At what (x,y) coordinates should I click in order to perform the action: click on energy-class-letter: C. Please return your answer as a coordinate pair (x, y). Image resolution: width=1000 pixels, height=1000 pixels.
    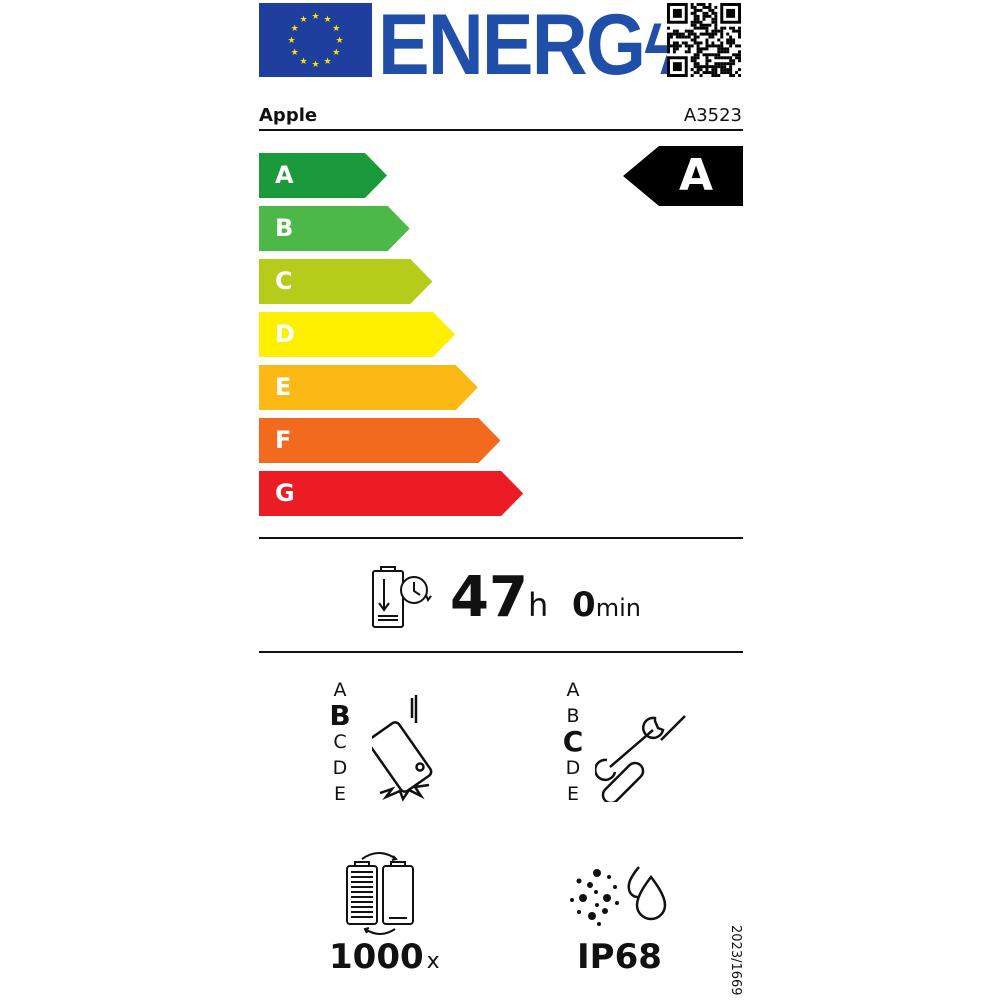
    Looking at the image, I should click on (284, 281).